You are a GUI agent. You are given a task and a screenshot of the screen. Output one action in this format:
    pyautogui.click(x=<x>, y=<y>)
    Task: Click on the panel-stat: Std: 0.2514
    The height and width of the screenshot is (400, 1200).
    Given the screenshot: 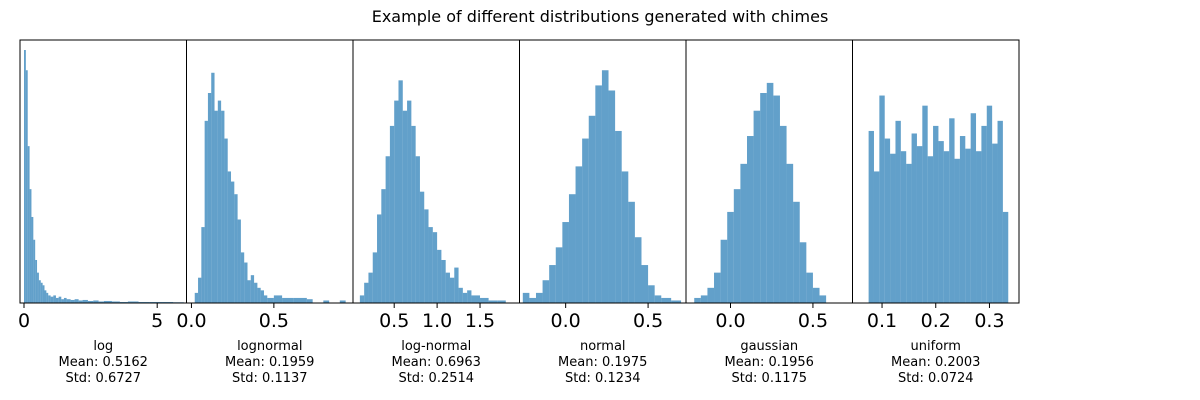 What is the action you would take?
    pyautogui.click(x=436, y=378)
    